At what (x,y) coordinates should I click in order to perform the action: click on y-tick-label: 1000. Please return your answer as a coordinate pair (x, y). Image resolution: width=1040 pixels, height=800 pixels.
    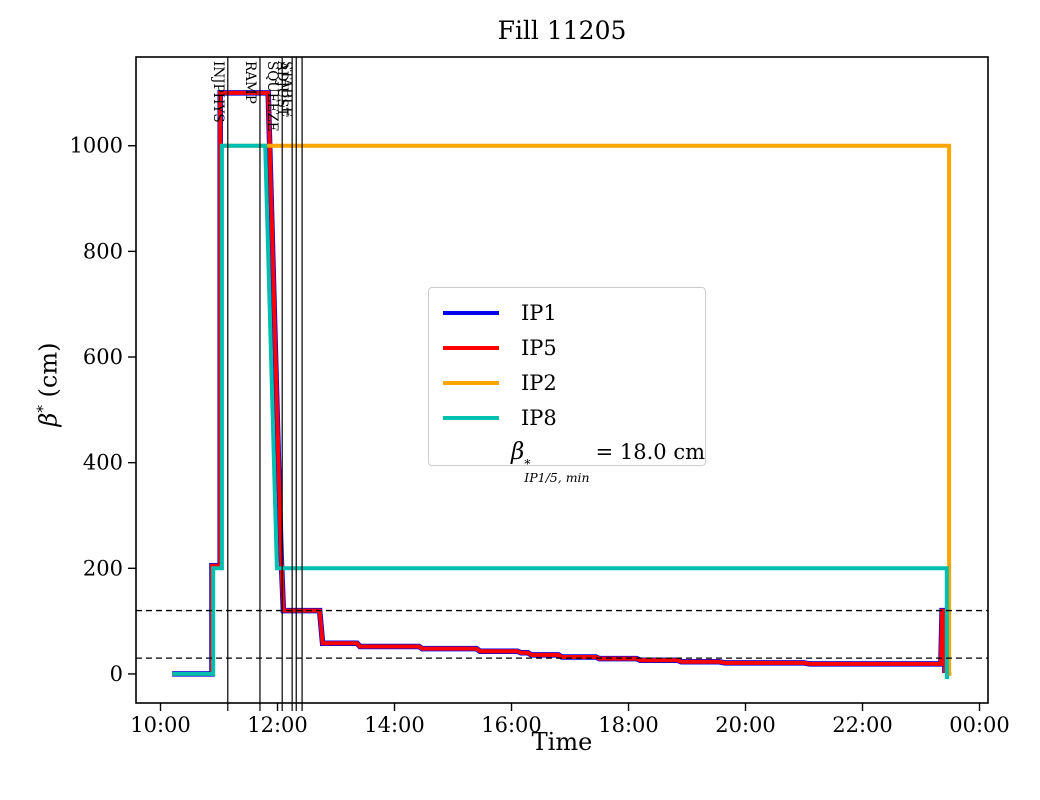
    Looking at the image, I should click on (96, 146).